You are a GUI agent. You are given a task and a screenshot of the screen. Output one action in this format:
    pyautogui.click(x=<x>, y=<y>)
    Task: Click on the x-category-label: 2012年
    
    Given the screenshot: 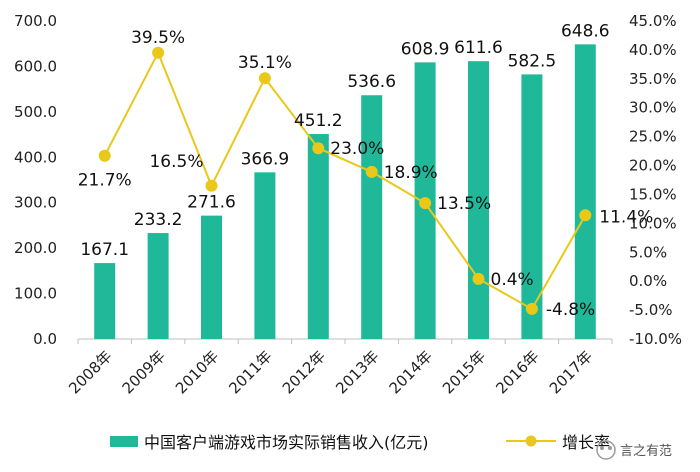 What is the action you would take?
    pyautogui.click(x=304, y=372)
    